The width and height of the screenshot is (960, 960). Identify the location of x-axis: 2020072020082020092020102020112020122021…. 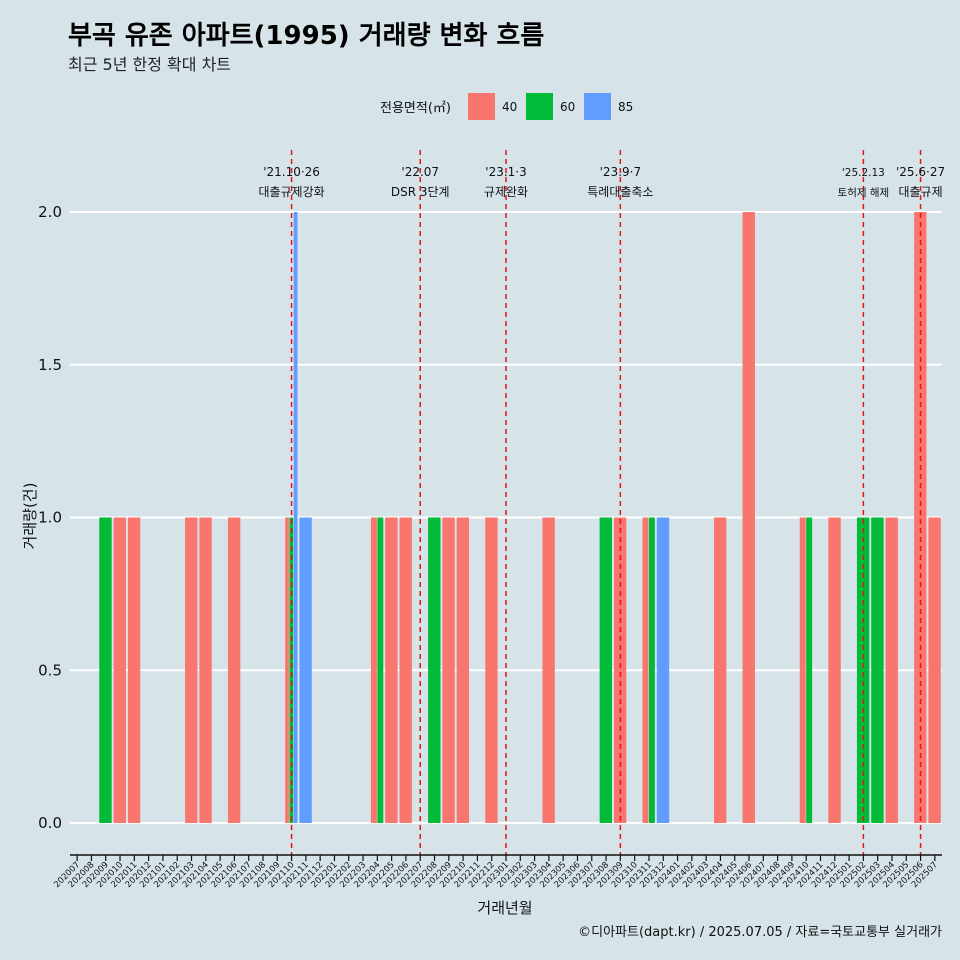
(497, 872).